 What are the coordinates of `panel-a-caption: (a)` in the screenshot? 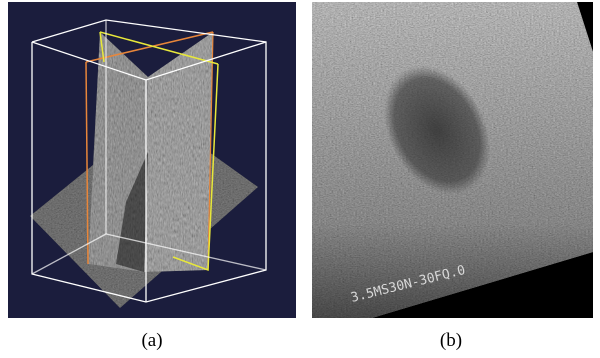 It's located at (152, 340).